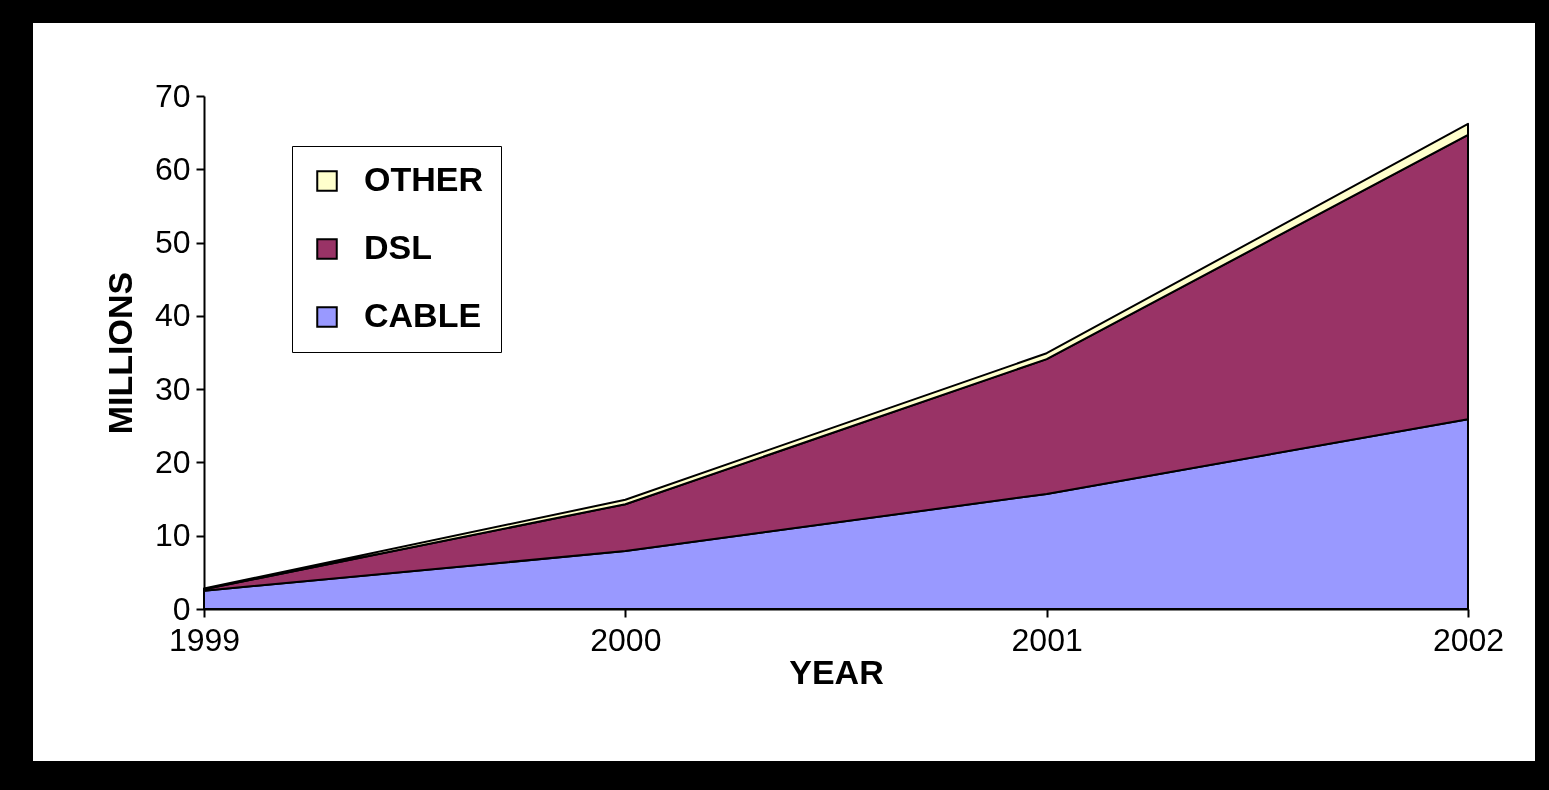  What do you see at coordinates (626, 639) in the screenshot?
I see `x-tick-label: 2000` at bounding box center [626, 639].